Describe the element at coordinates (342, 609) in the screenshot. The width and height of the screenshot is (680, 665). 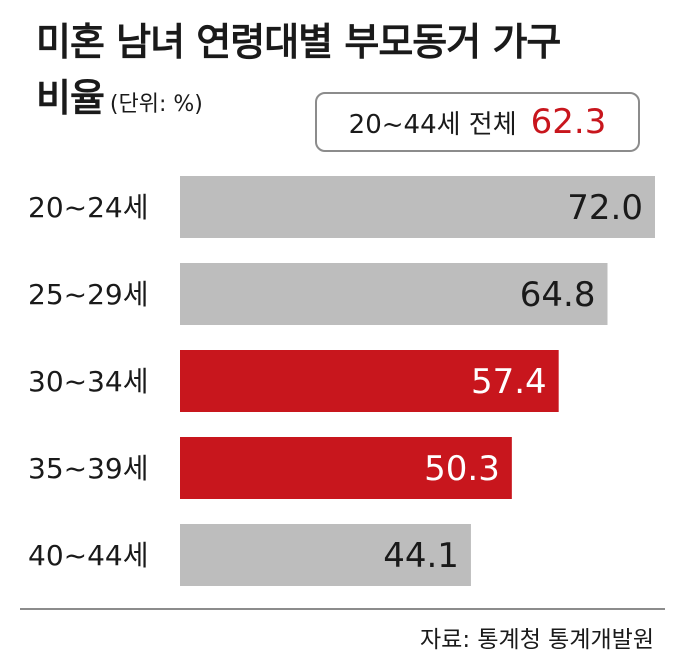
I see `footer-divider` at that location.